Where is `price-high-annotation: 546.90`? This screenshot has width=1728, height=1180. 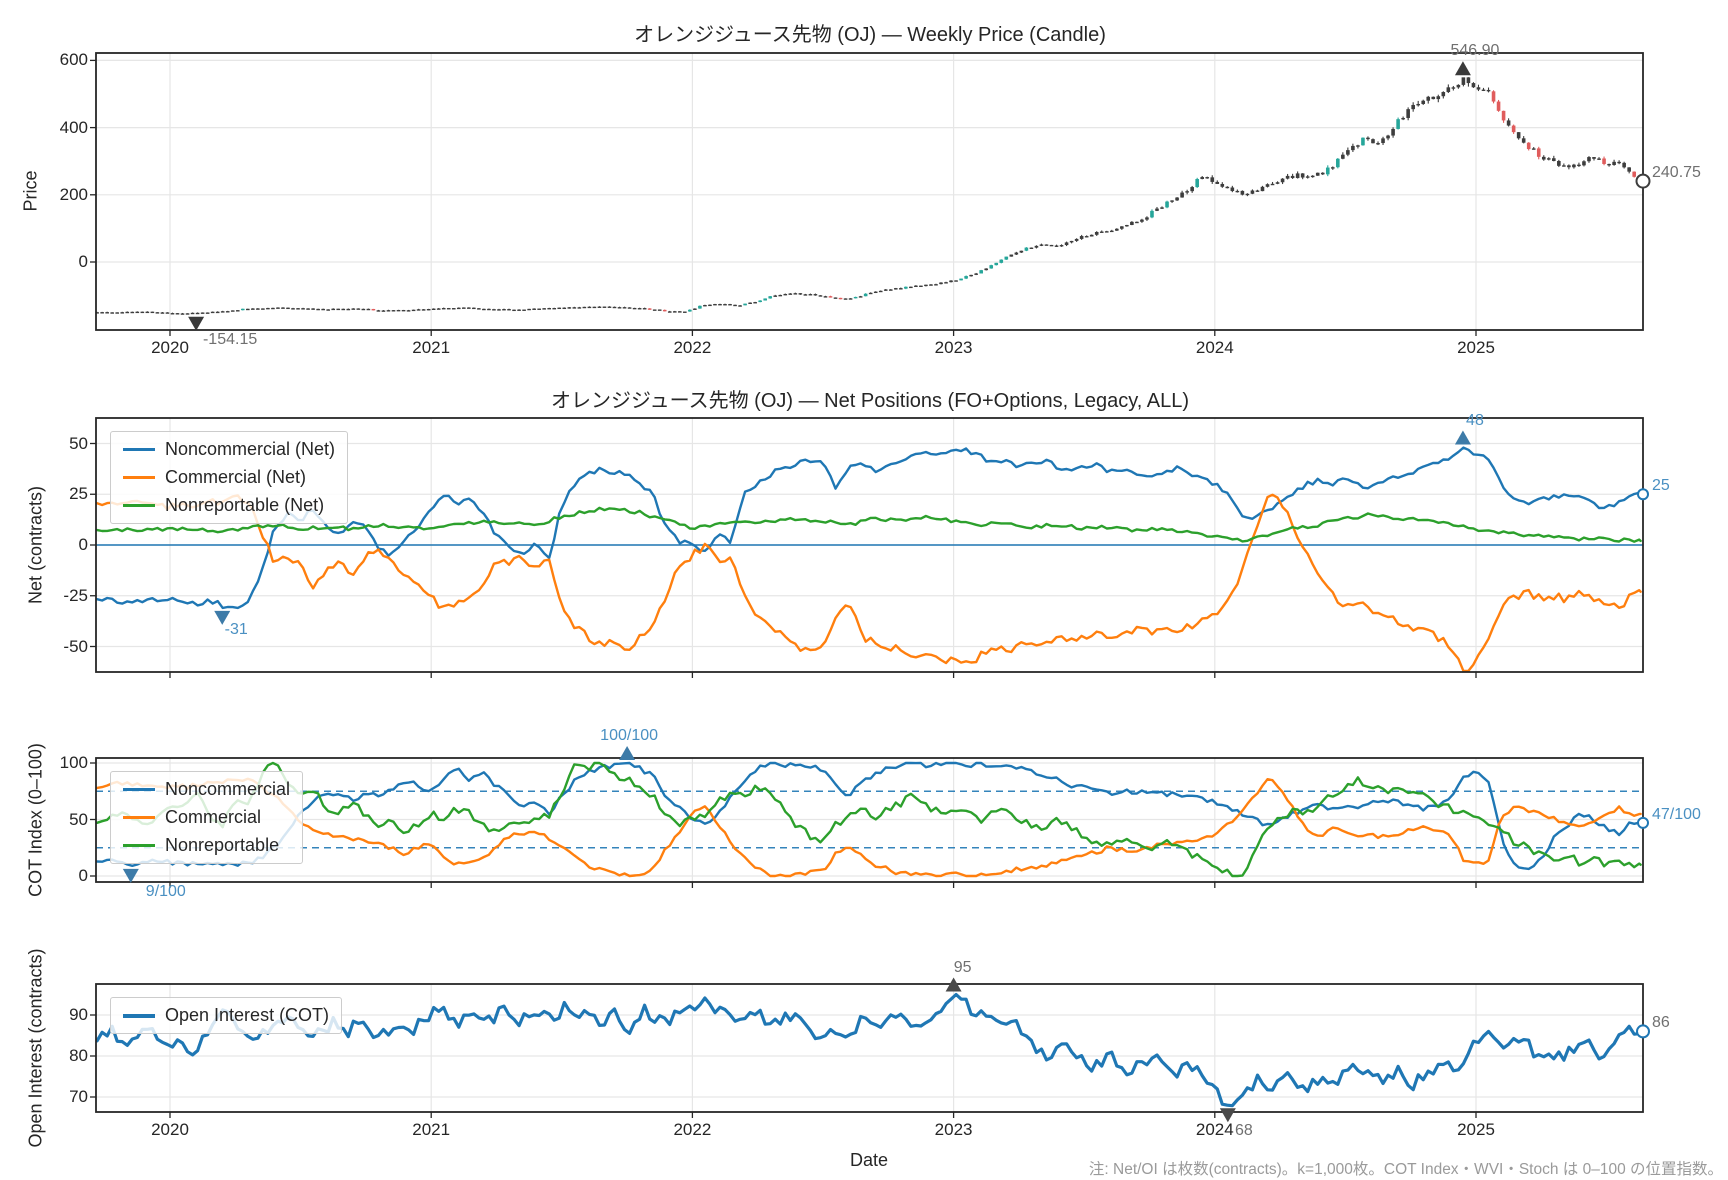
price-high-annotation: 546.90 is located at coordinates (1475, 51).